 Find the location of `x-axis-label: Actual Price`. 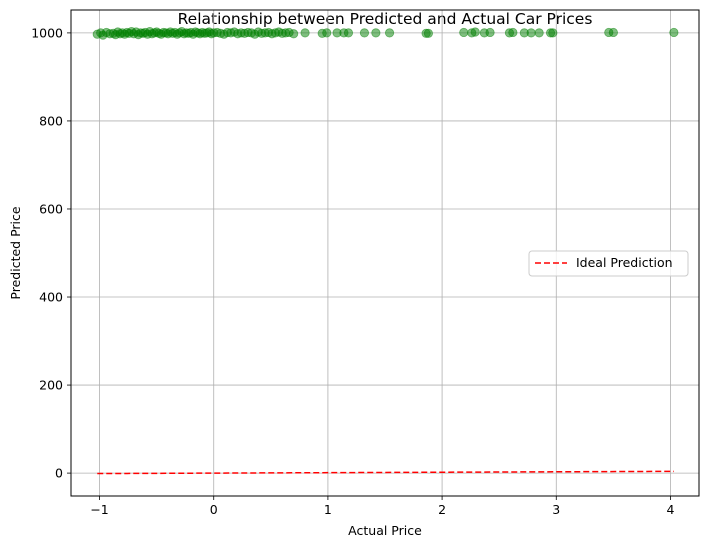

x-axis-label: Actual Price is located at coordinates (385, 530).